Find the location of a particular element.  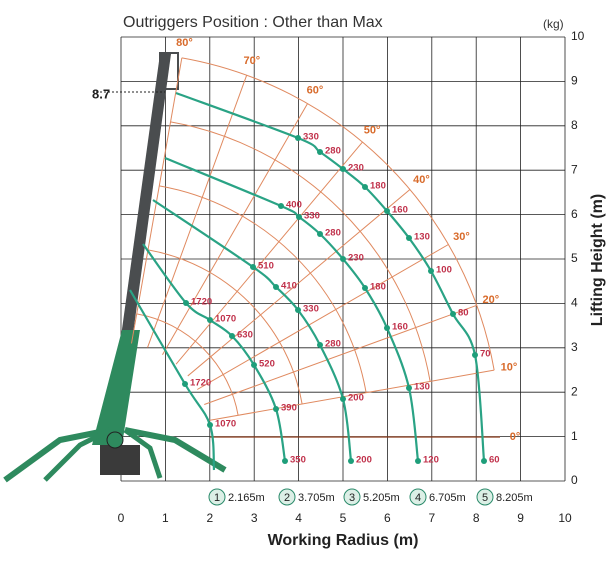

load-label: 60 is located at coordinates (494, 460).